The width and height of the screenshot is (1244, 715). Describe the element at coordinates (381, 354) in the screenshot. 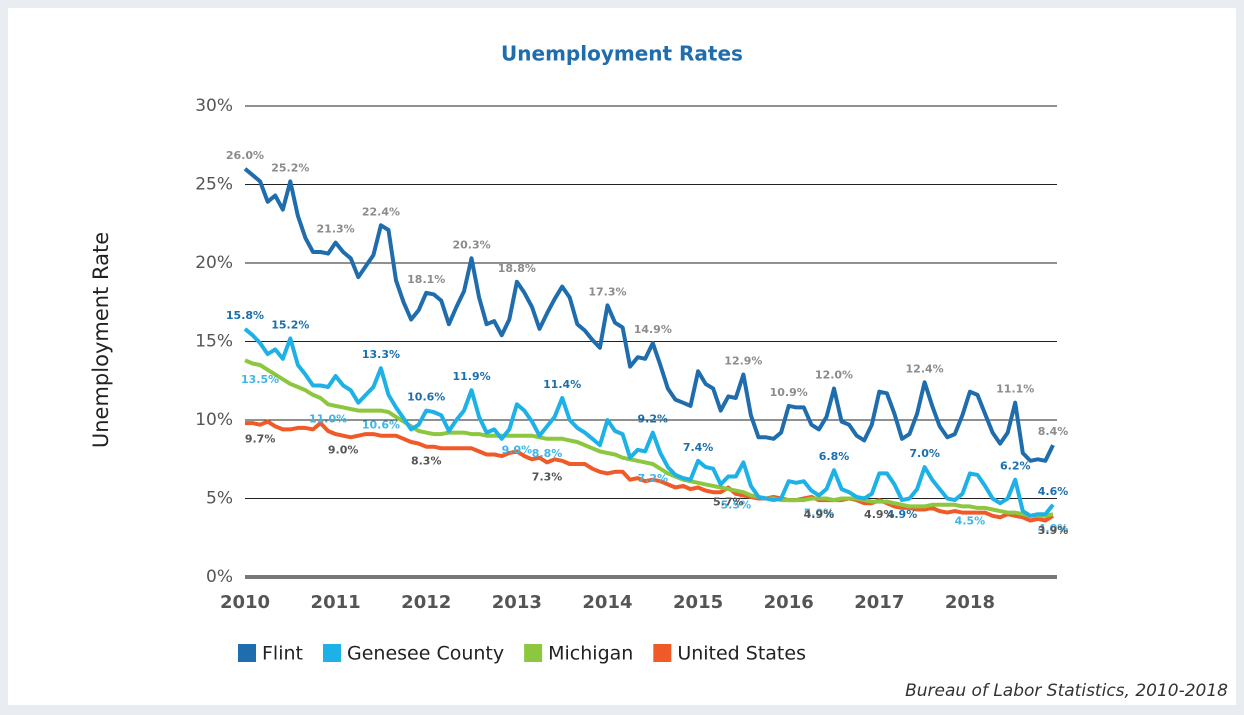

I see `data-label: 13.3%` at that location.